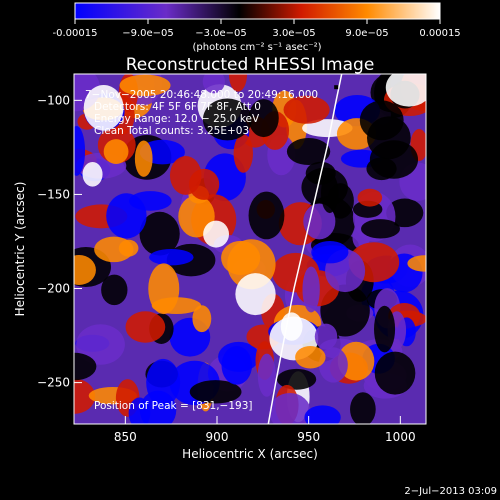 The image size is (500, 500). What do you see at coordinates (293, 33) in the screenshot?
I see `colorbar-tick-label: 3.0e−05` at bounding box center [293, 33].